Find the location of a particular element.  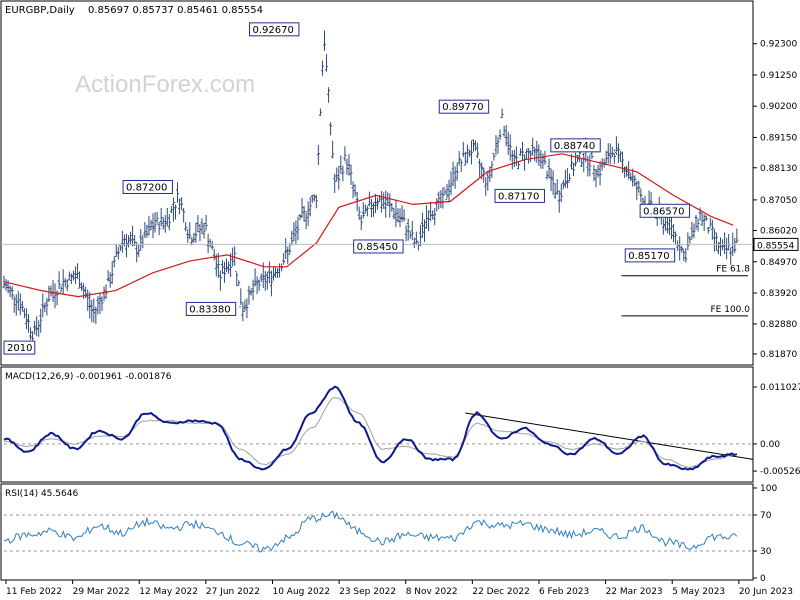

macd-line is located at coordinates (370, 428).